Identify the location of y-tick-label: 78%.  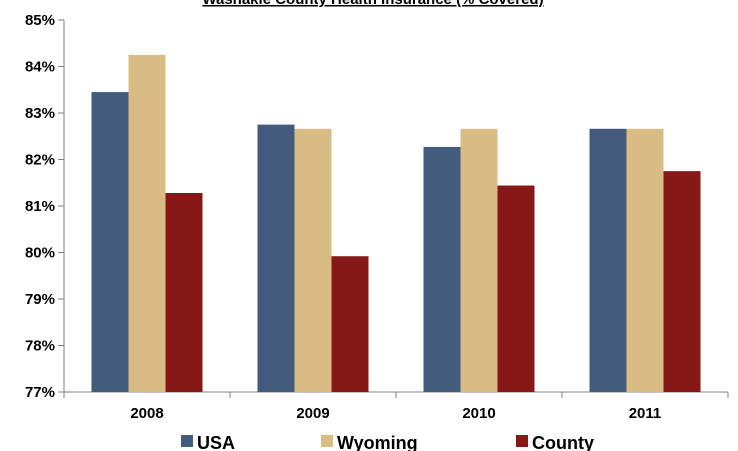
(40, 346).